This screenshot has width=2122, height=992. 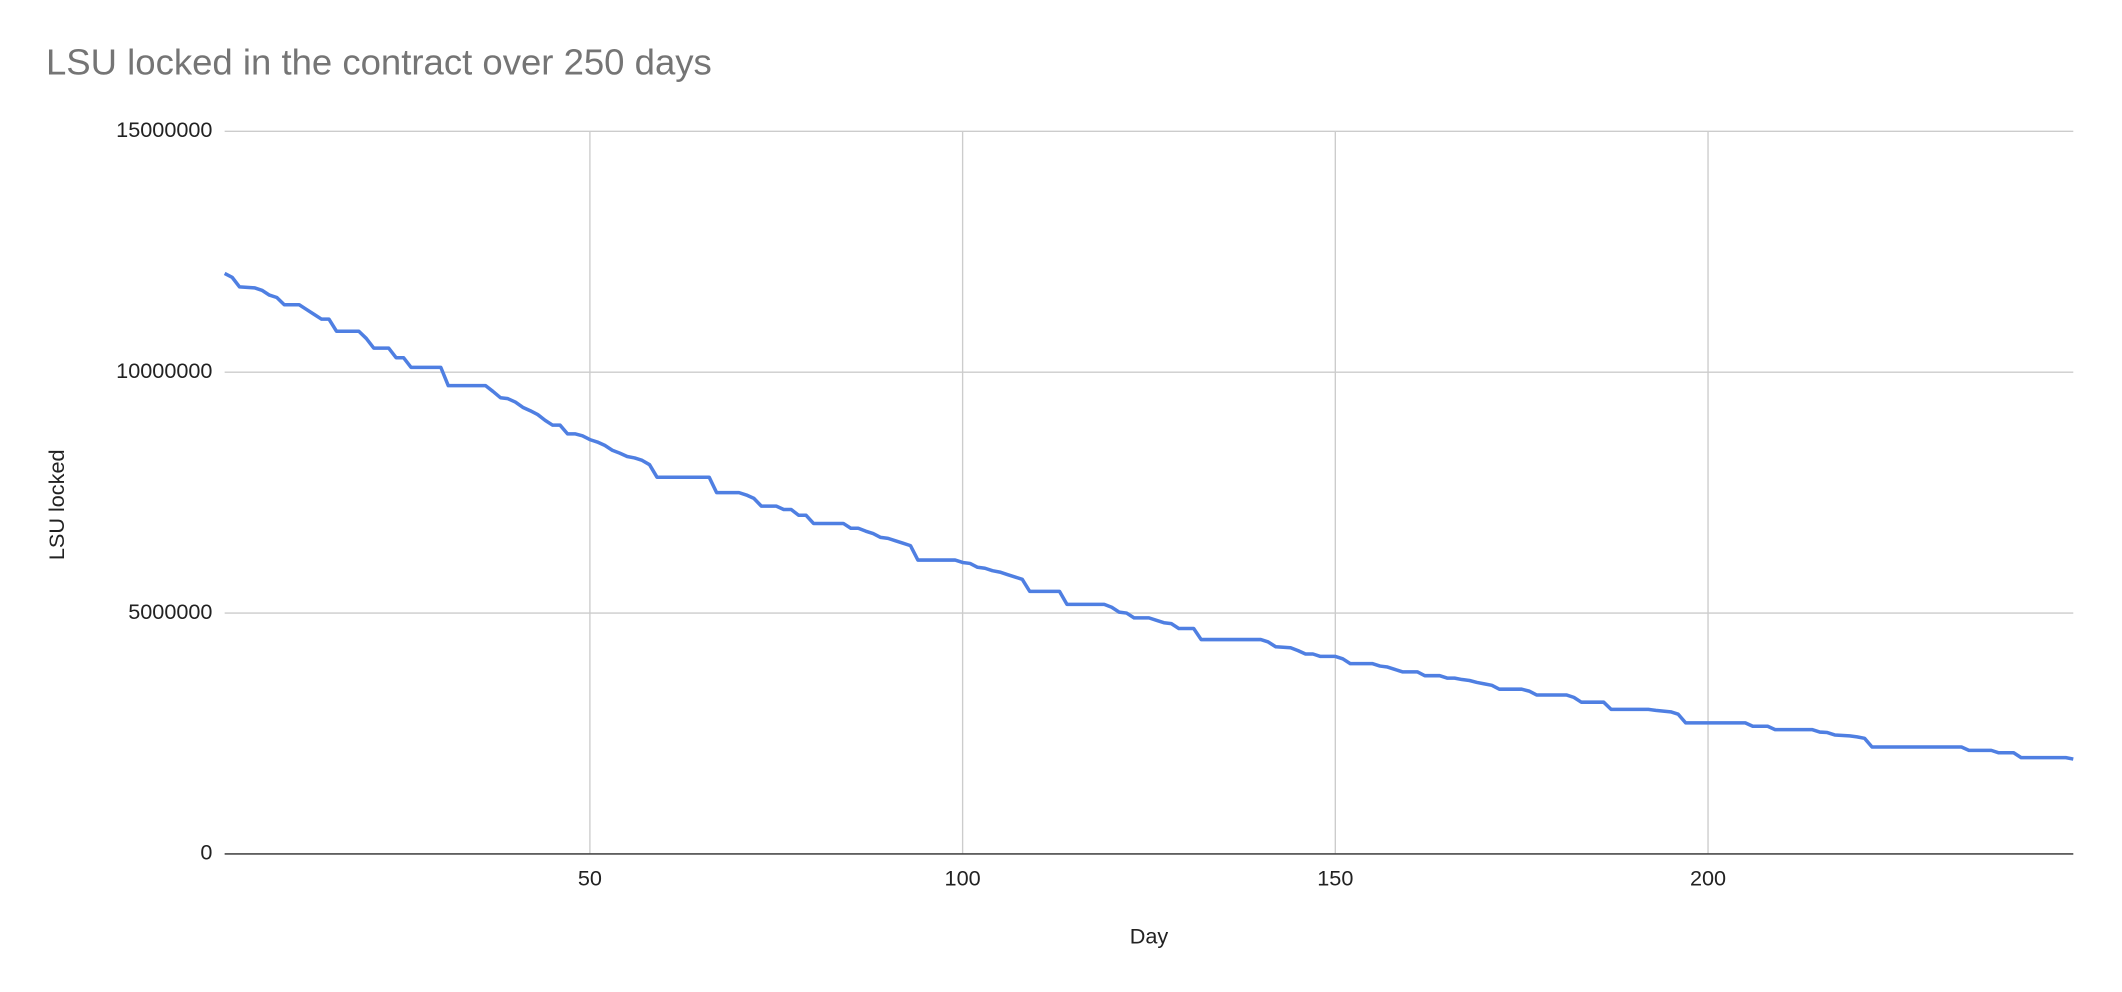 What do you see at coordinates (206, 852) in the screenshot?
I see `y-tick-label: 0` at bounding box center [206, 852].